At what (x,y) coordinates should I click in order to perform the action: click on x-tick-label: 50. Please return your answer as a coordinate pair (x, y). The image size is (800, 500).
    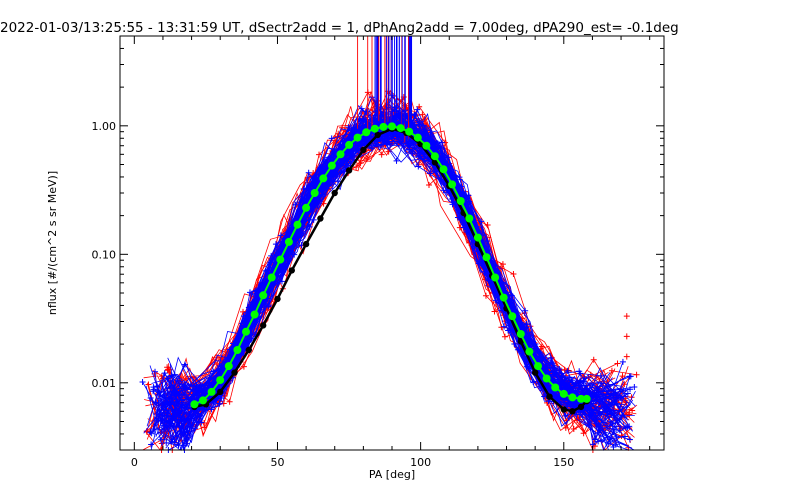
    Looking at the image, I should click on (277, 462).